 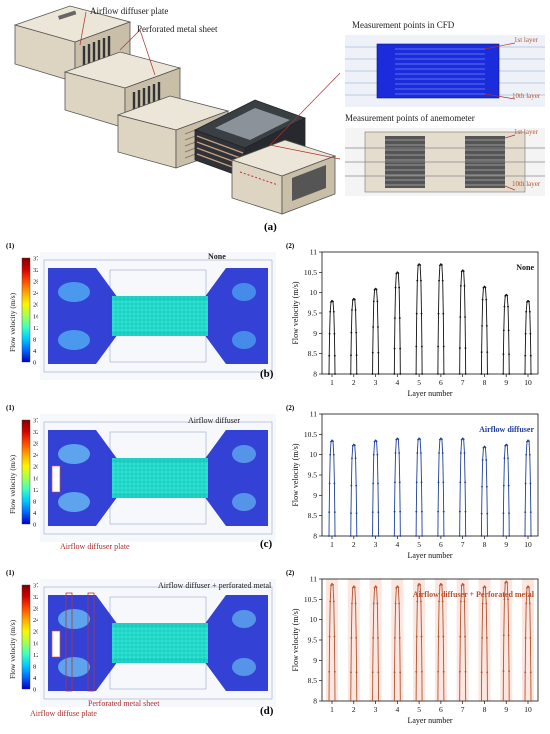 What do you see at coordinates (332, 382) in the screenshot?
I see `x-tick-label: 1` at bounding box center [332, 382].